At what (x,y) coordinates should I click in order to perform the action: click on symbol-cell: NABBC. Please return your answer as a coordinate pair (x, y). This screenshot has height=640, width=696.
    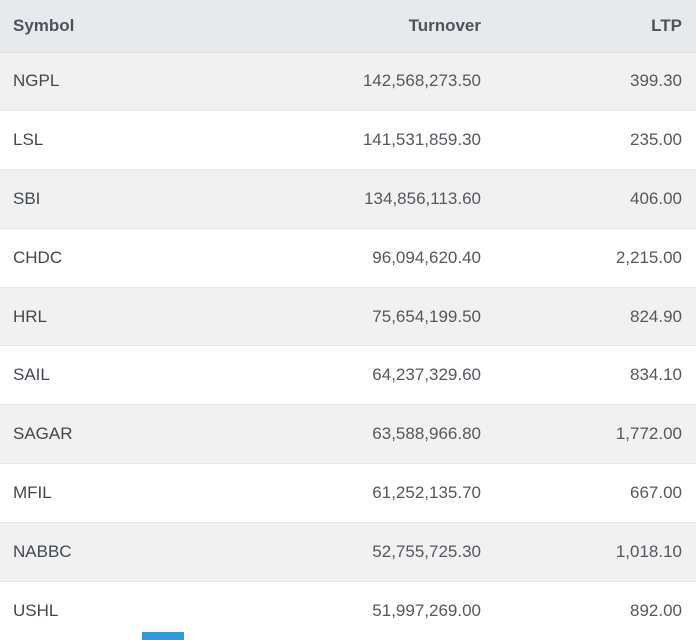
    Looking at the image, I should click on (113, 551).